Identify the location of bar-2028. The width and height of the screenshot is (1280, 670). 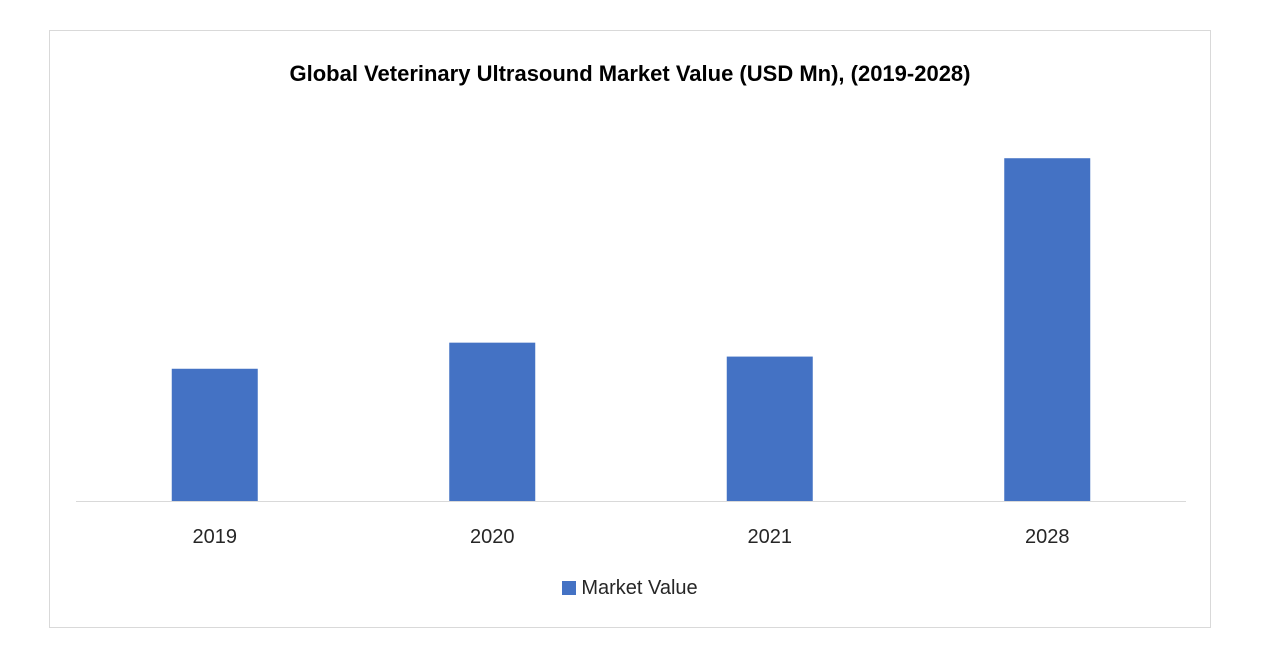
(1047, 329).